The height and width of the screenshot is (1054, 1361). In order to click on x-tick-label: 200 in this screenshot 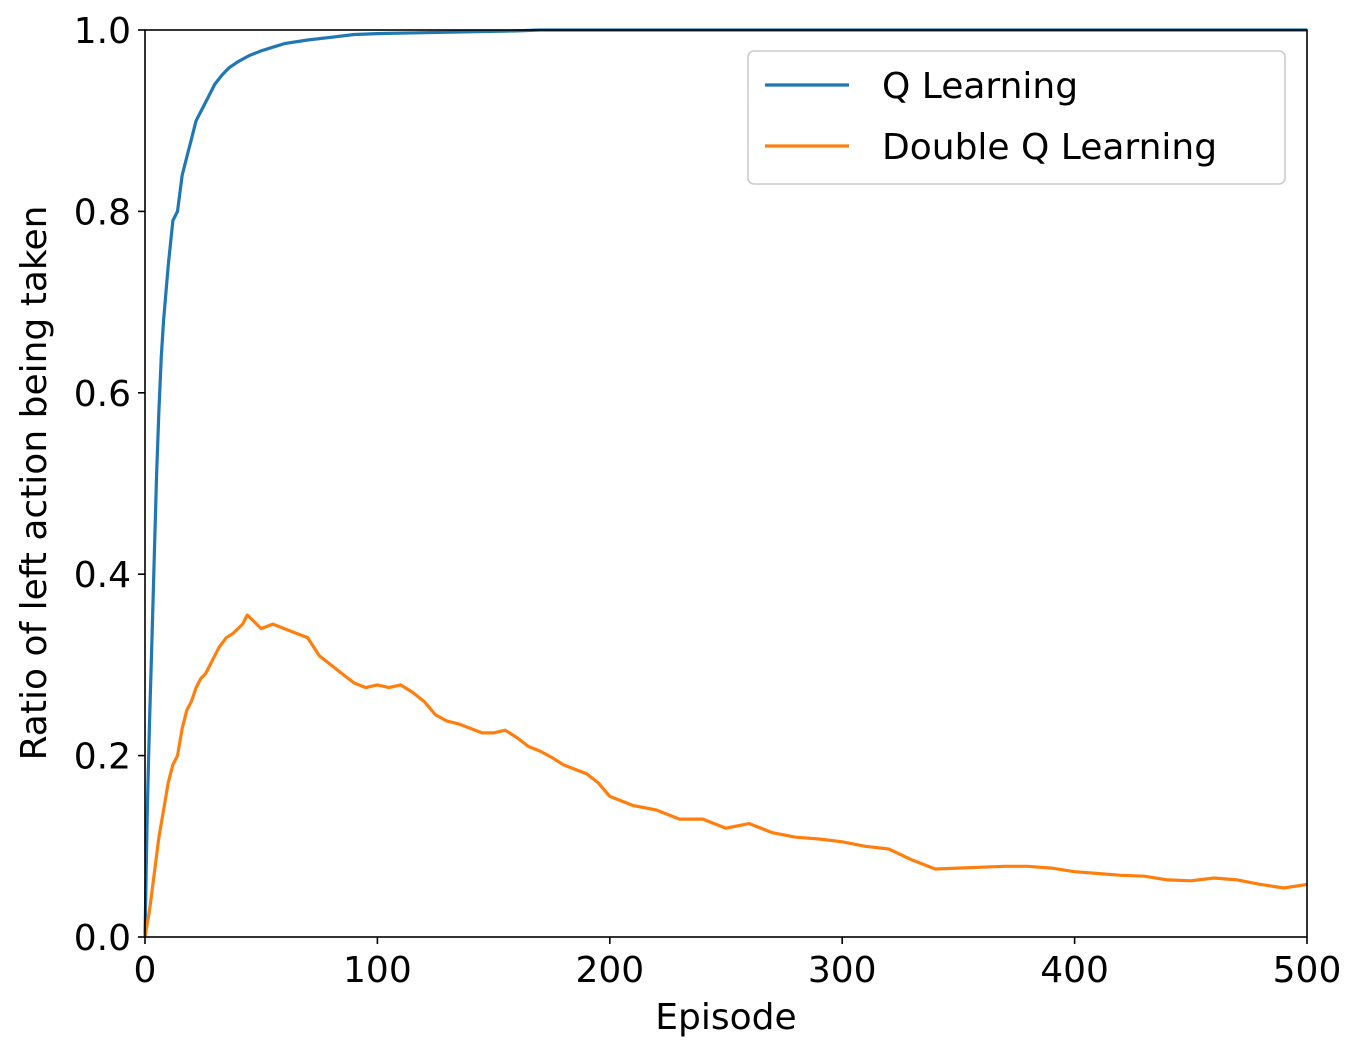, I will do `click(609, 970)`.